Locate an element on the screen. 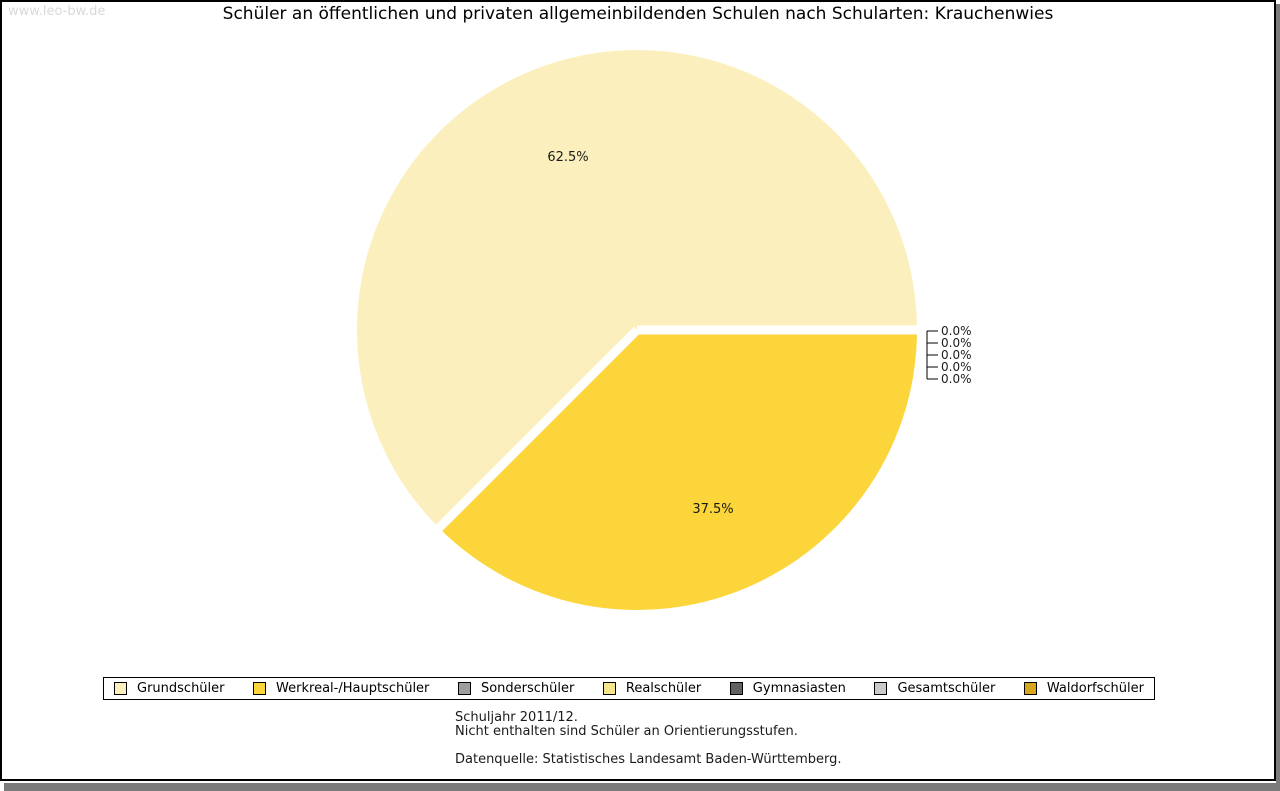 The width and height of the screenshot is (1280, 791). pie-label-zero-2: 0.0% is located at coordinates (956, 343).